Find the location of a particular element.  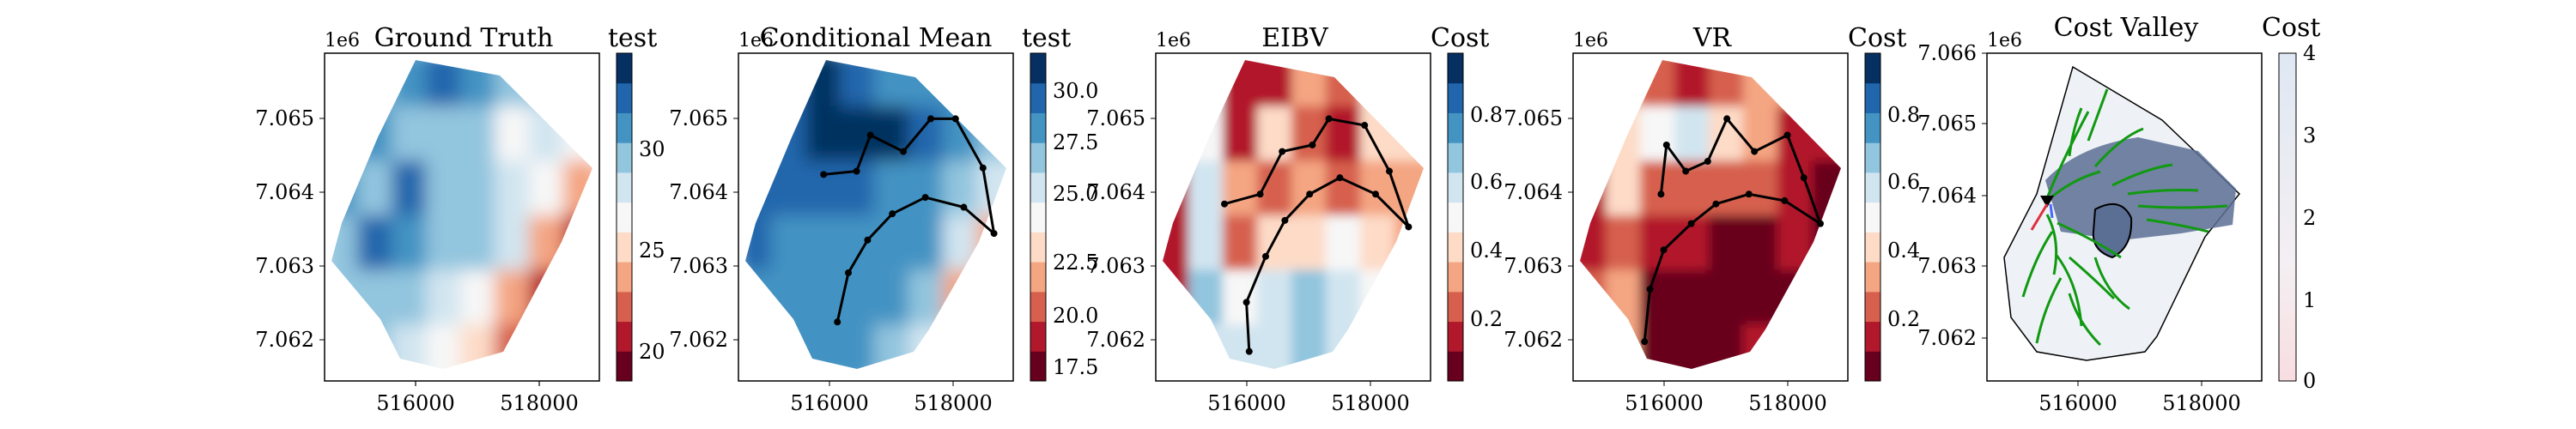

colorbar-label: test is located at coordinates (1046, 38).